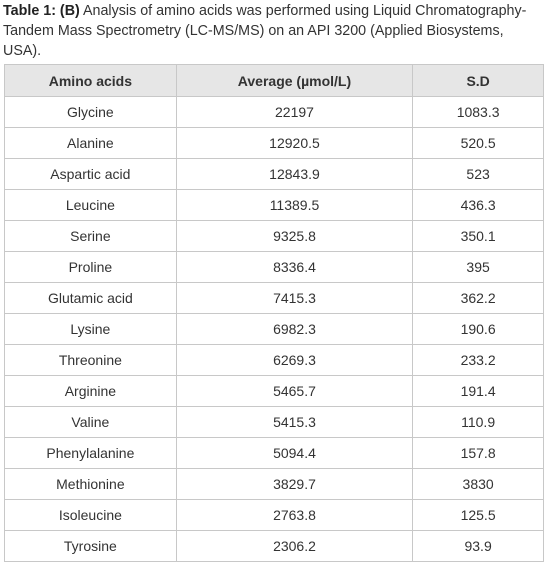 The height and width of the screenshot is (562, 548). I want to click on table-row: Valine 5415.3 110.9, so click(274, 422).